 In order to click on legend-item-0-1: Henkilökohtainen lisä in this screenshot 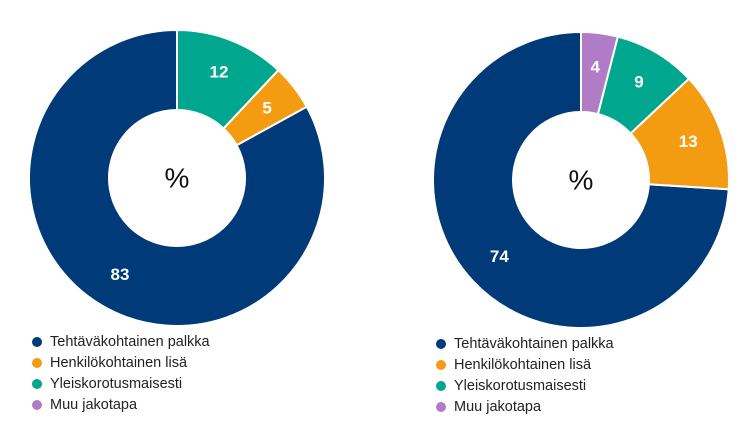, I will do `click(121, 362)`.